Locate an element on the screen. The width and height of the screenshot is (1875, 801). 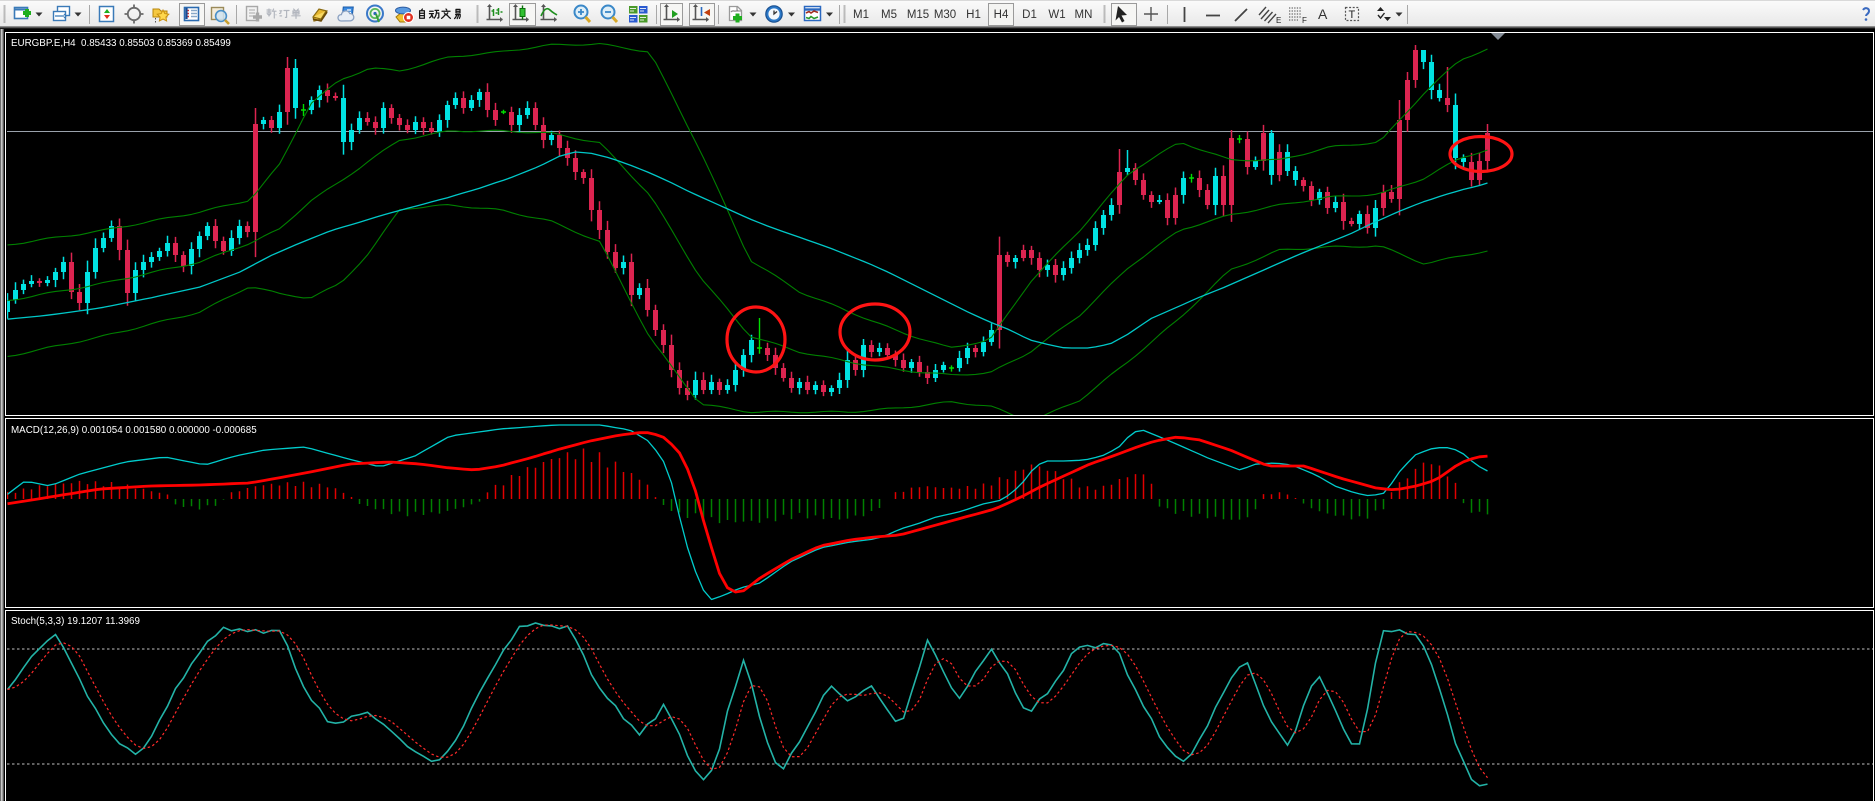
svg-text: F is located at coordinates (1304, 20).